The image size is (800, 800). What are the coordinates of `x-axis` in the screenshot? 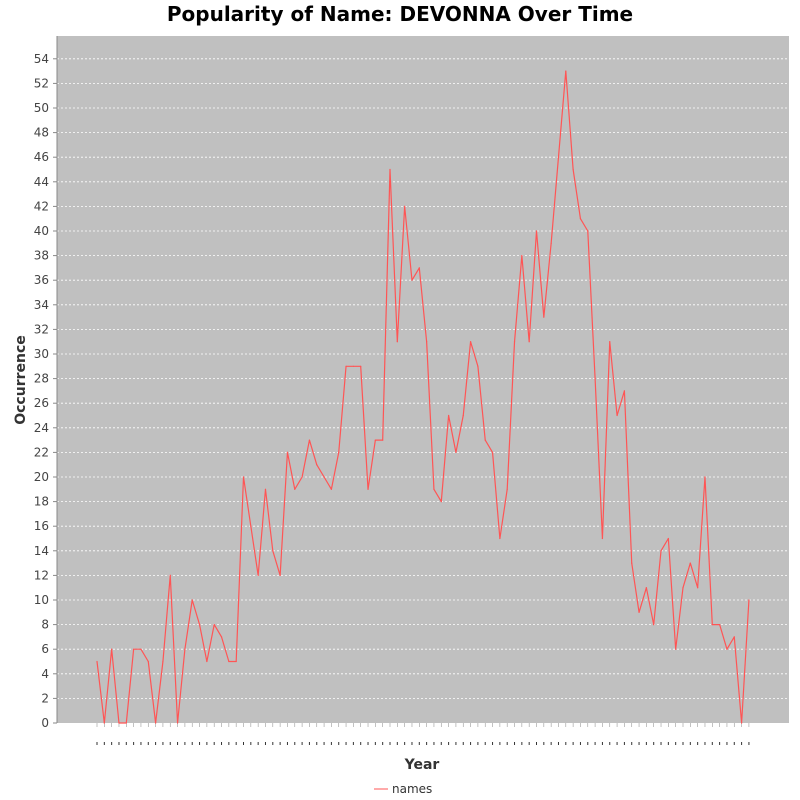 It's located at (423, 734).